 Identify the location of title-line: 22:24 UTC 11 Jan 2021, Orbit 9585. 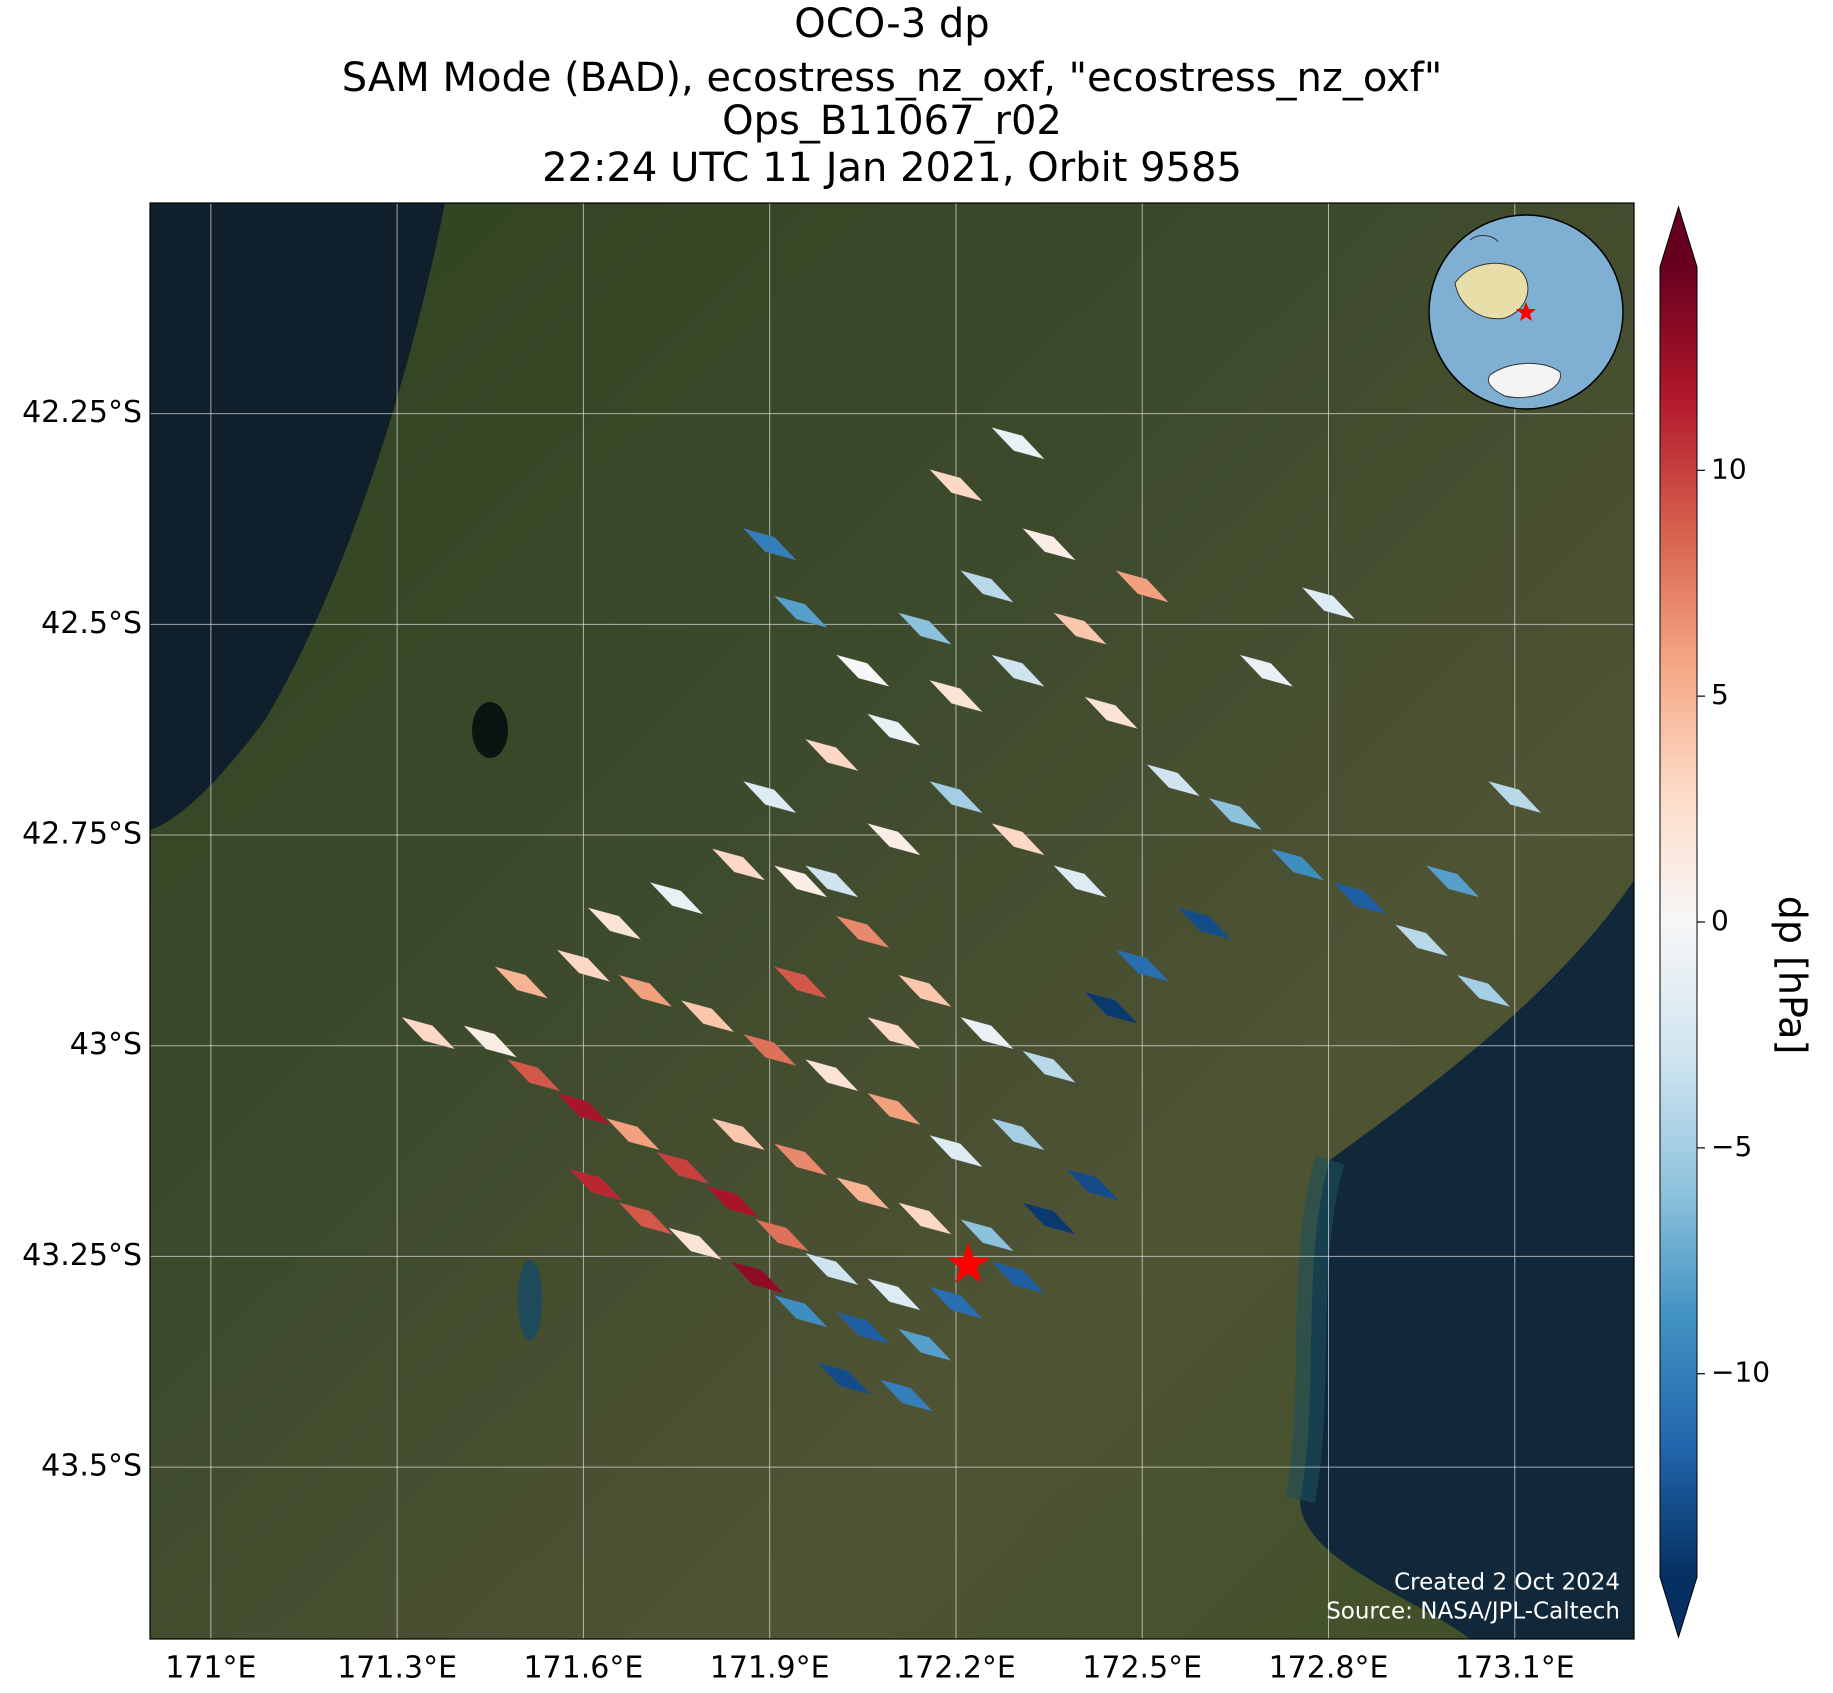
(892, 168).